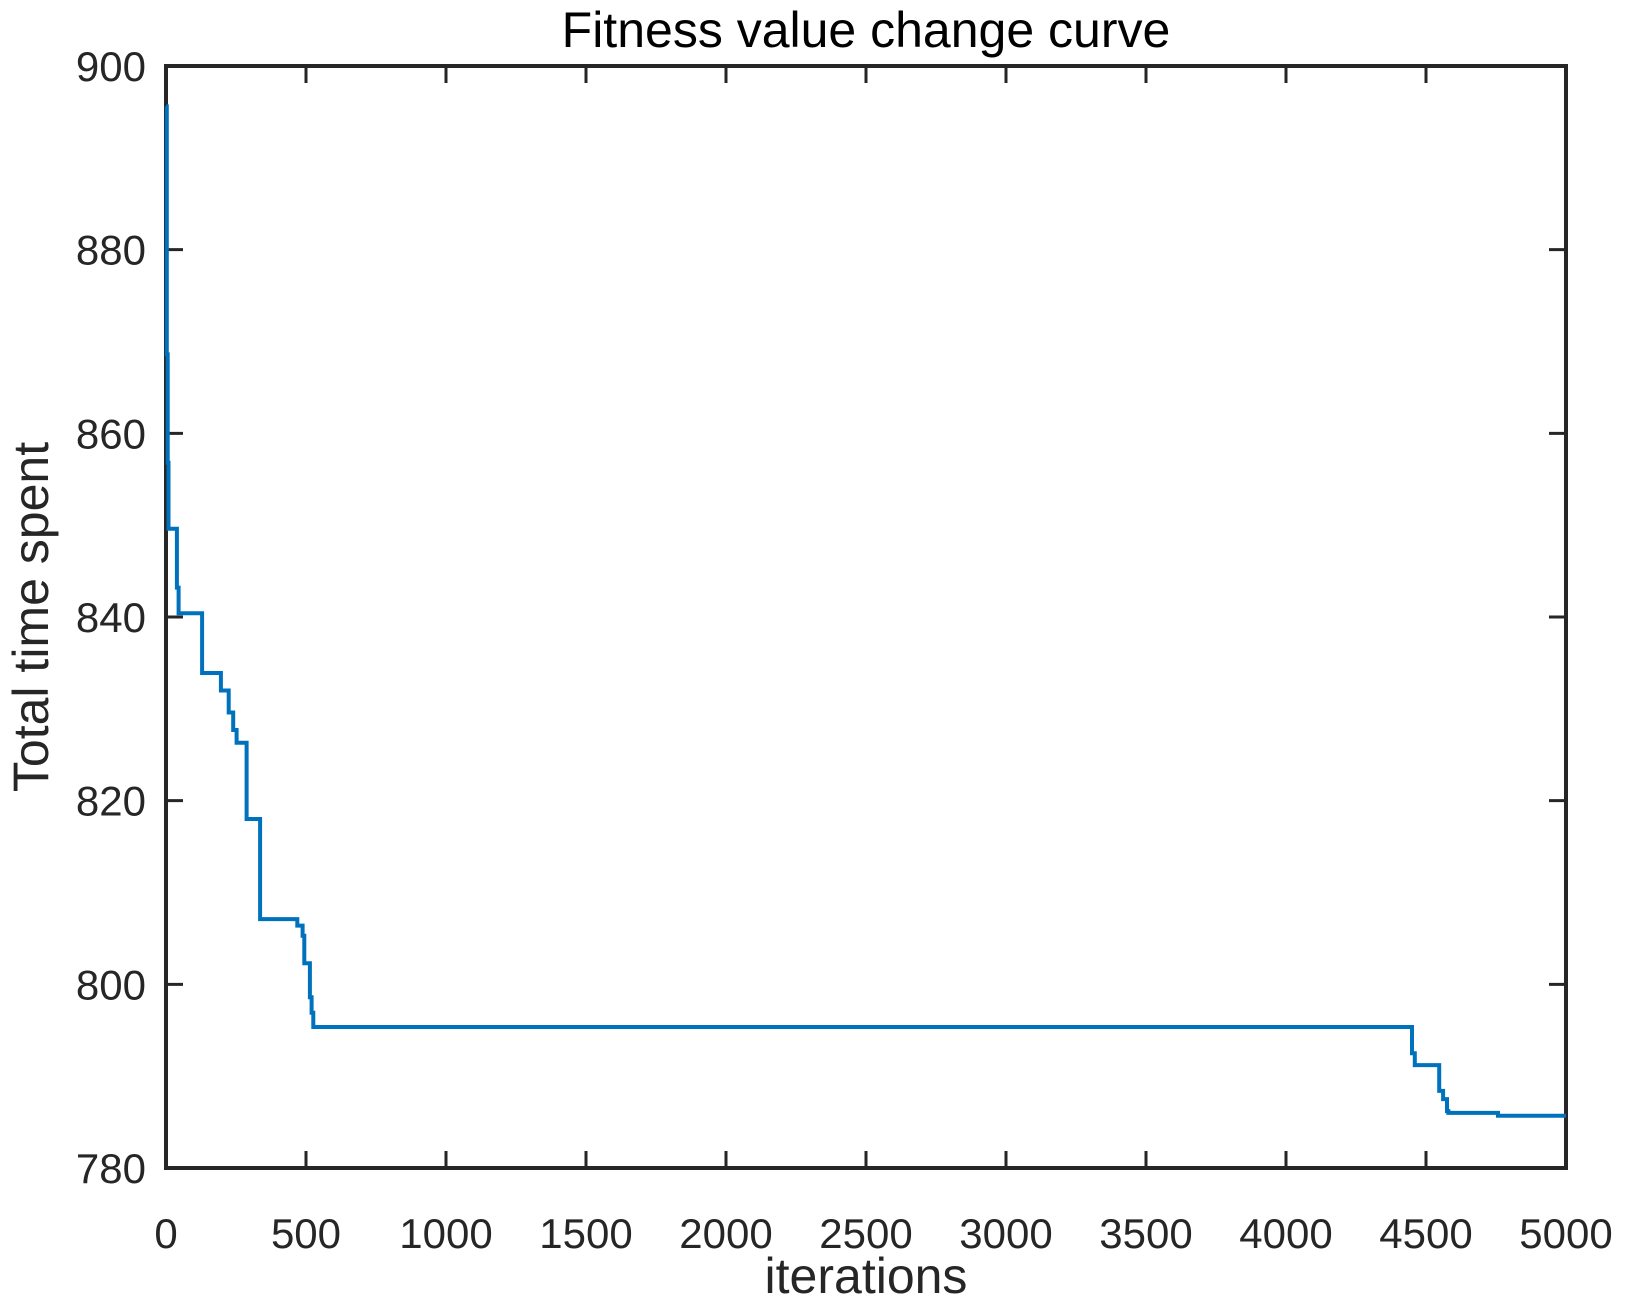  What do you see at coordinates (445, 1233) in the screenshot?
I see `x-tick-label: 1000` at bounding box center [445, 1233].